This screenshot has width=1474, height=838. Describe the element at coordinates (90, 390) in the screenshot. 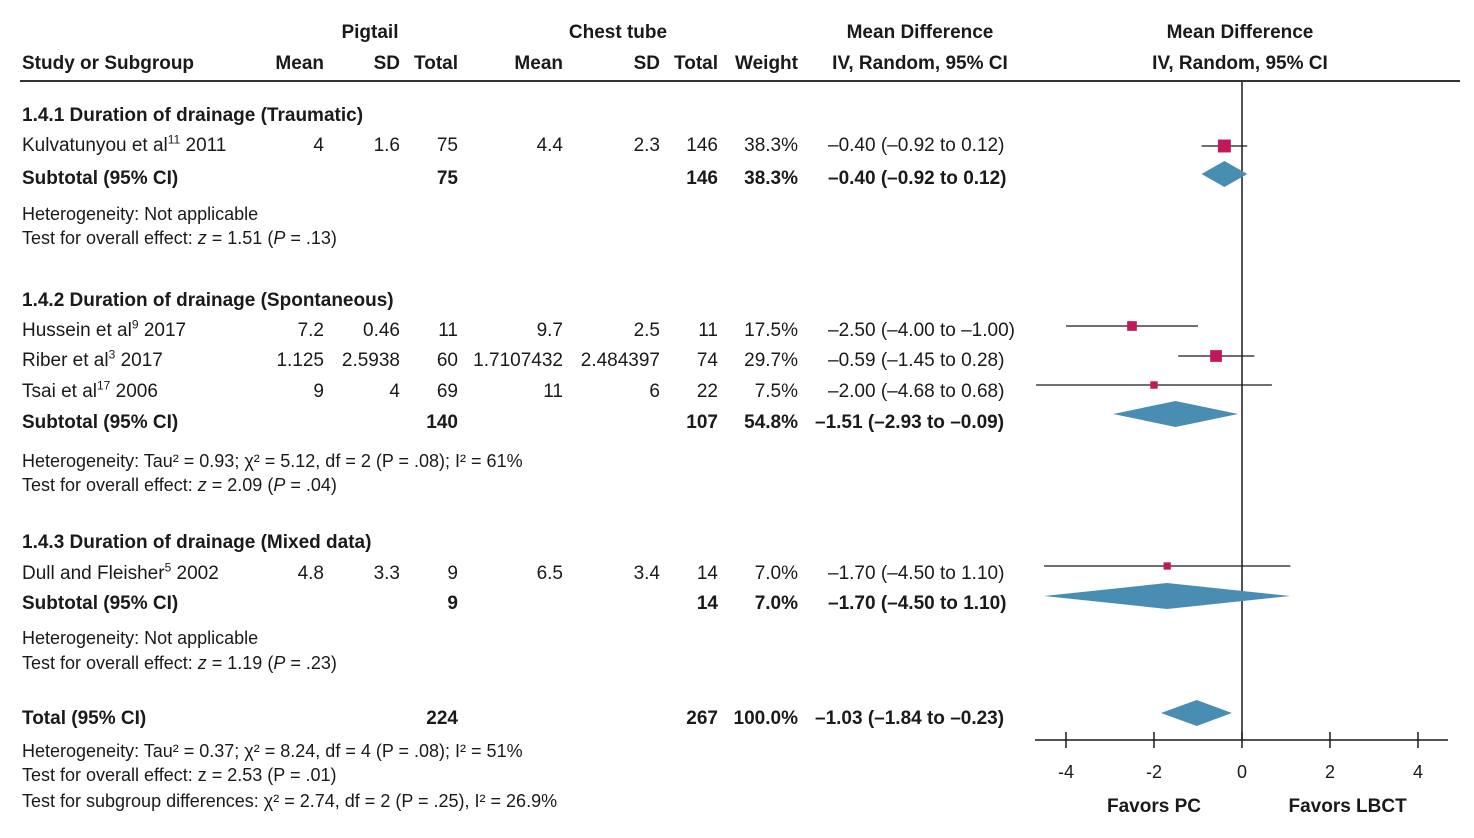

I see `study-name: Tsai et al17 2006` at that location.